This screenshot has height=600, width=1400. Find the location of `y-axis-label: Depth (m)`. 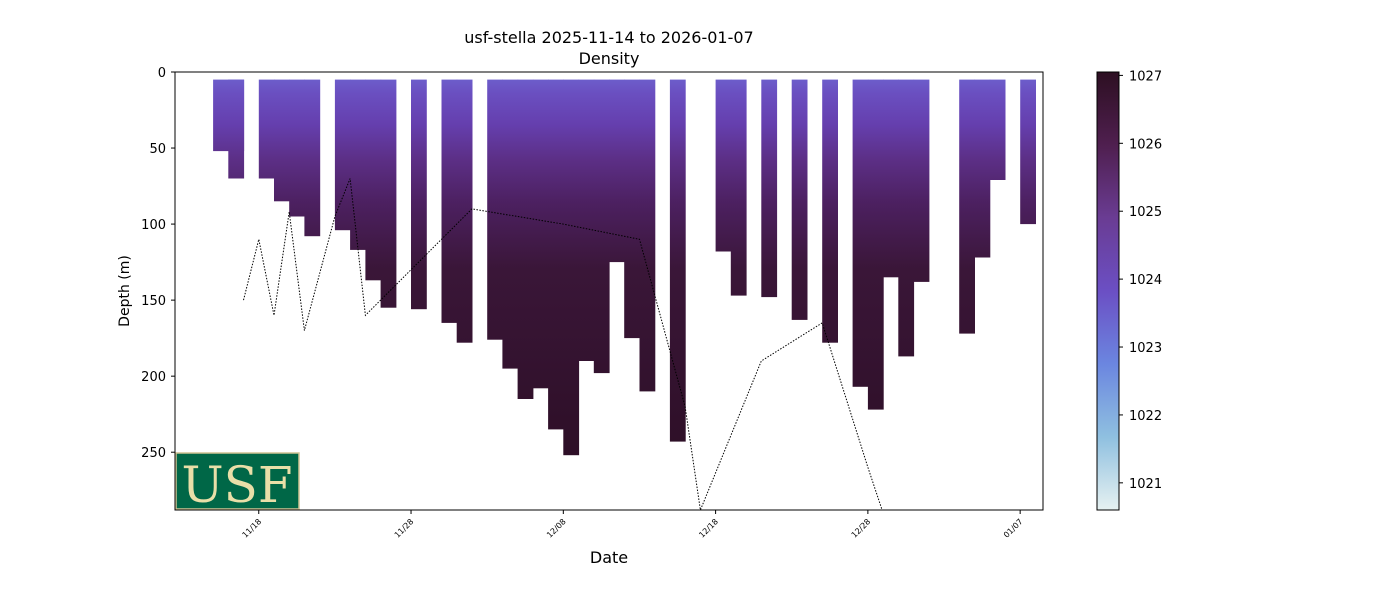

y-axis-label: Depth (m) is located at coordinates (125, 291).